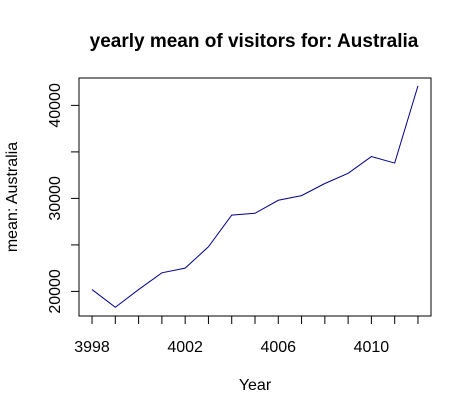  What do you see at coordinates (55, 105) in the screenshot?
I see `y-tick-label: 40000` at bounding box center [55, 105].